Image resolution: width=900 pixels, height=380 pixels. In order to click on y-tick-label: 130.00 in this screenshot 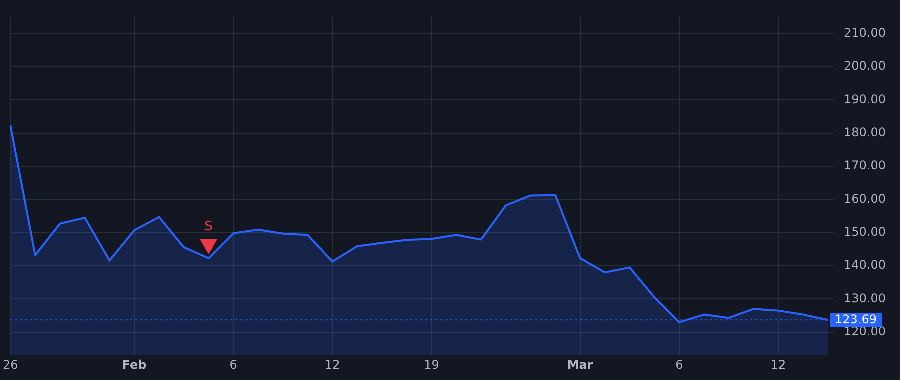, I will do `click(865, 298)`.